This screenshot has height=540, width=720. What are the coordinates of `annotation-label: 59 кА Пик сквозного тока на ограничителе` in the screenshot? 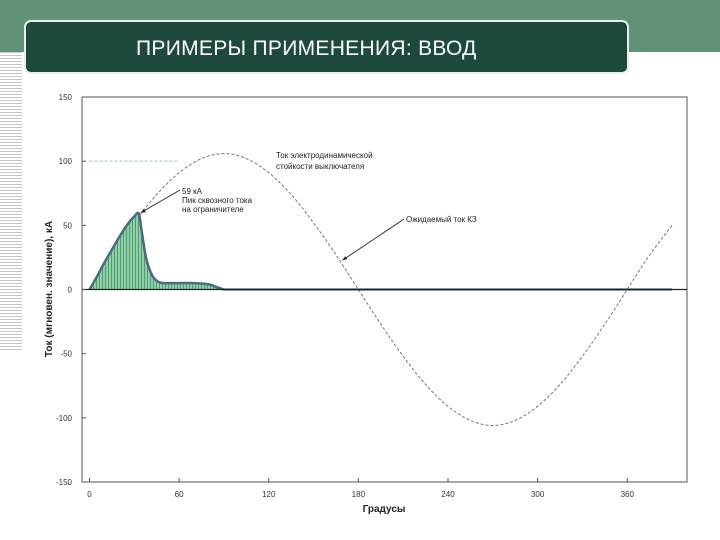 It's located at (217, 200).